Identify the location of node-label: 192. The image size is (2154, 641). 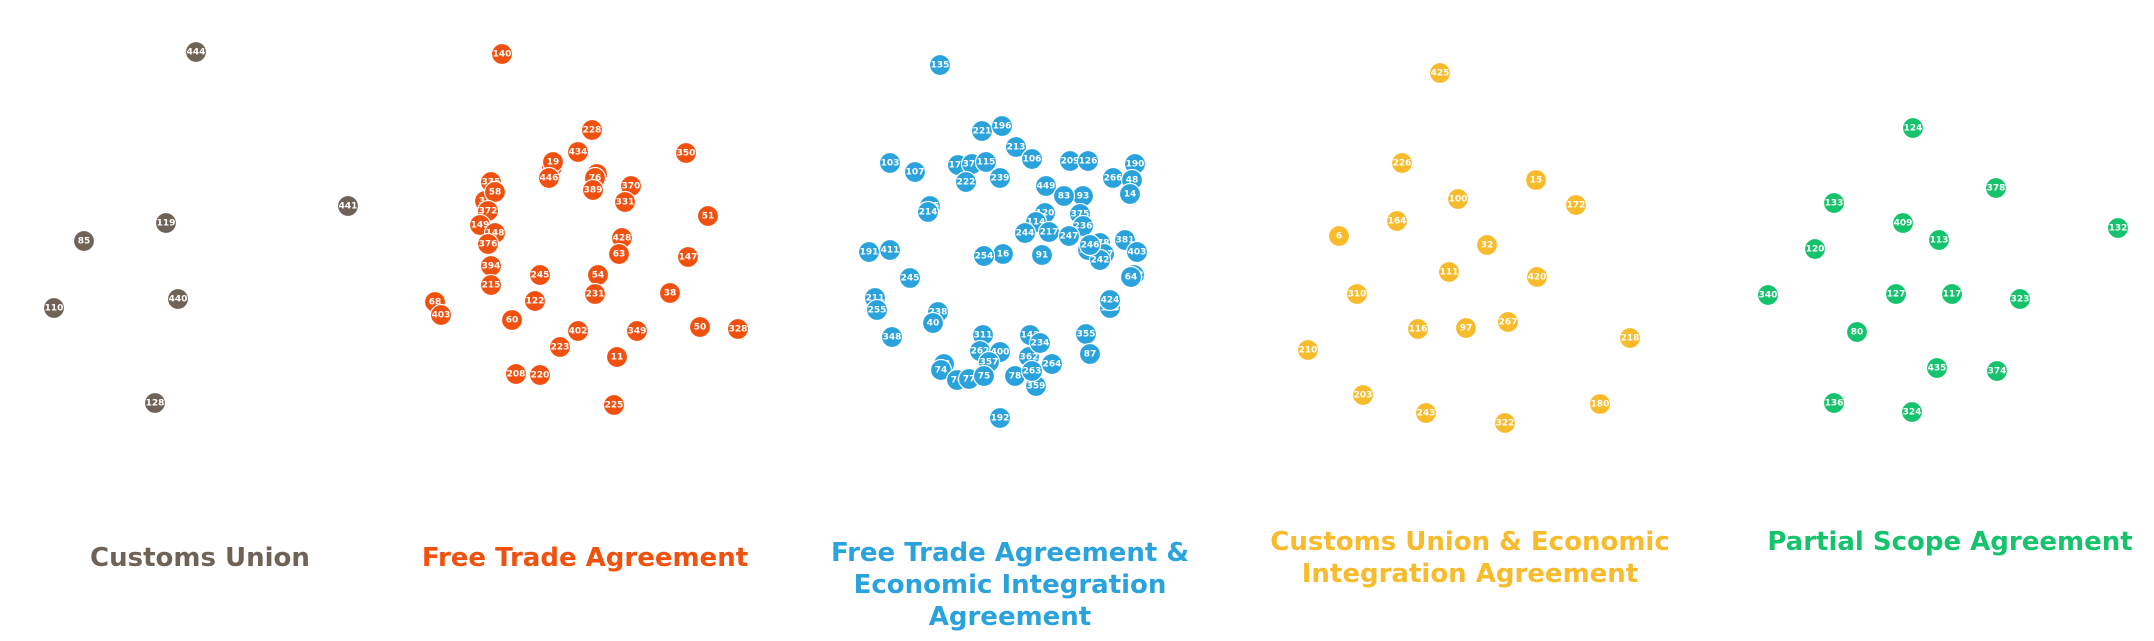
(1000, 419).